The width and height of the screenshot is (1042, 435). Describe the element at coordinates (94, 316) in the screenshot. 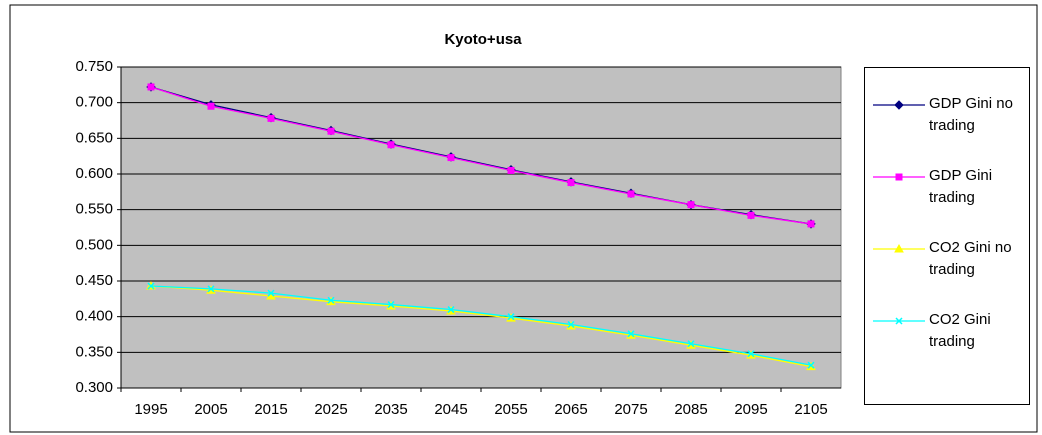

I see `y-tick-label: 0.400` at that location.